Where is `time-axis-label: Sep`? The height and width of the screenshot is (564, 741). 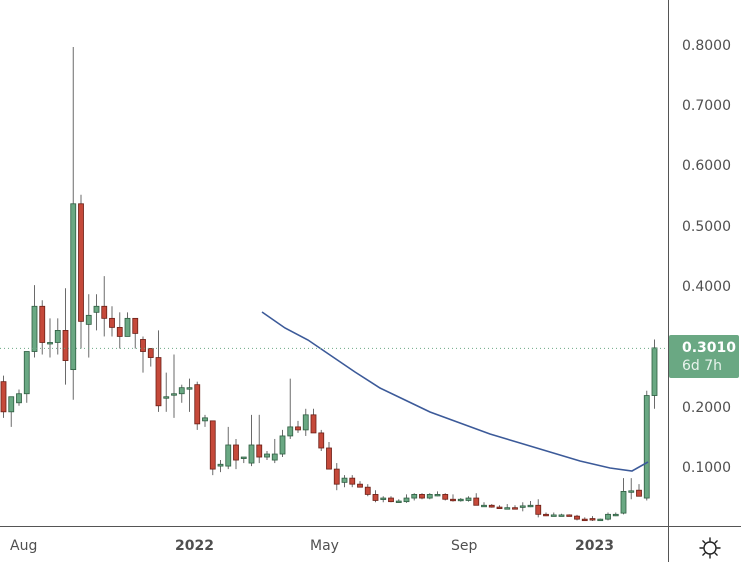
time-axis-label: Sep is located at coordinates (464, 546).